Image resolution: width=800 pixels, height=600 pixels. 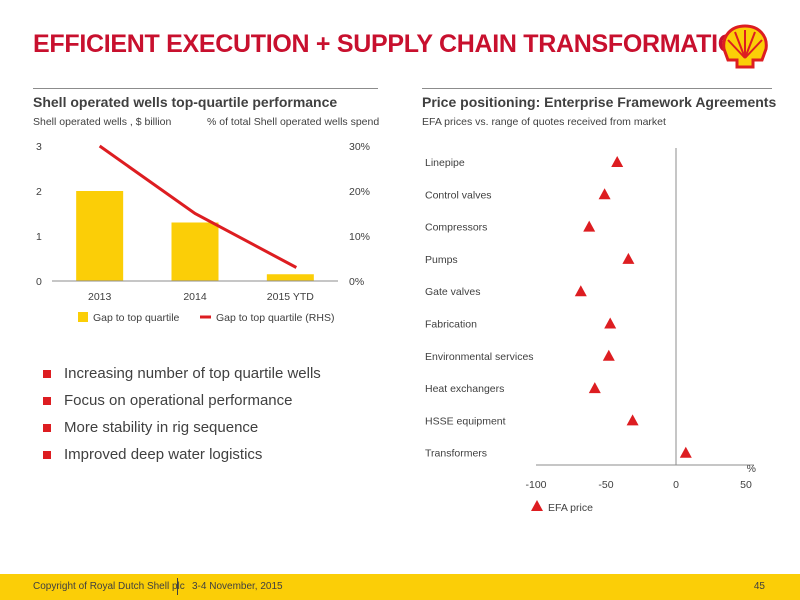 What do you see at coordinates (452, 292) in the screenshot?
I see `category-label: Gate valves` at bounding box center [452, 292].